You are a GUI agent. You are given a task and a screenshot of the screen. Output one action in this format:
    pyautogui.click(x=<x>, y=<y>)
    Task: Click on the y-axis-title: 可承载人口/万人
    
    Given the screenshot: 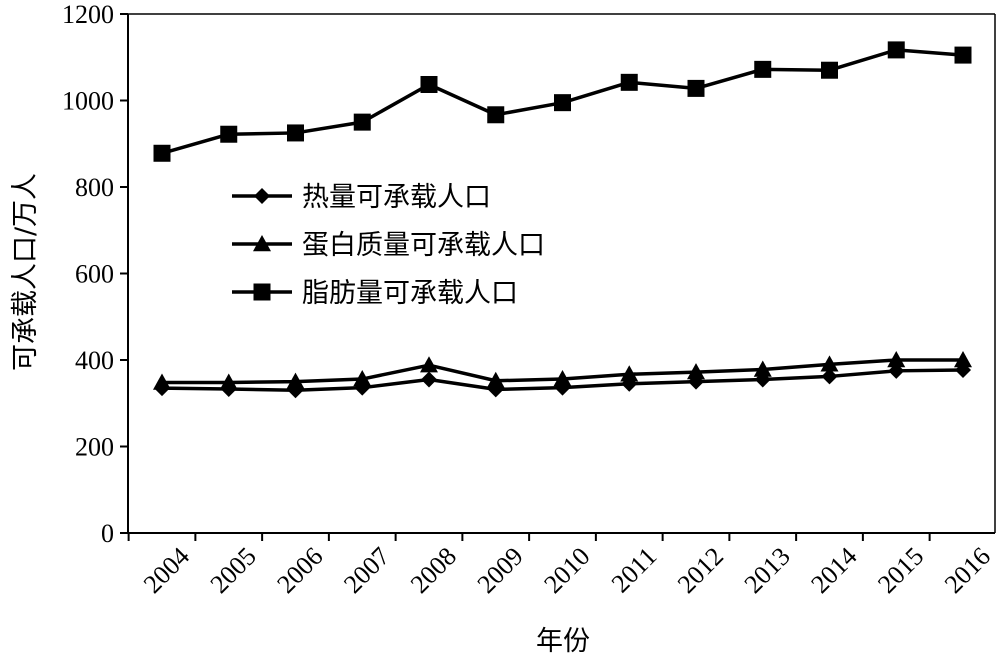 What is the action you would take?
    pyautogui.click(x=25, y=272)
    